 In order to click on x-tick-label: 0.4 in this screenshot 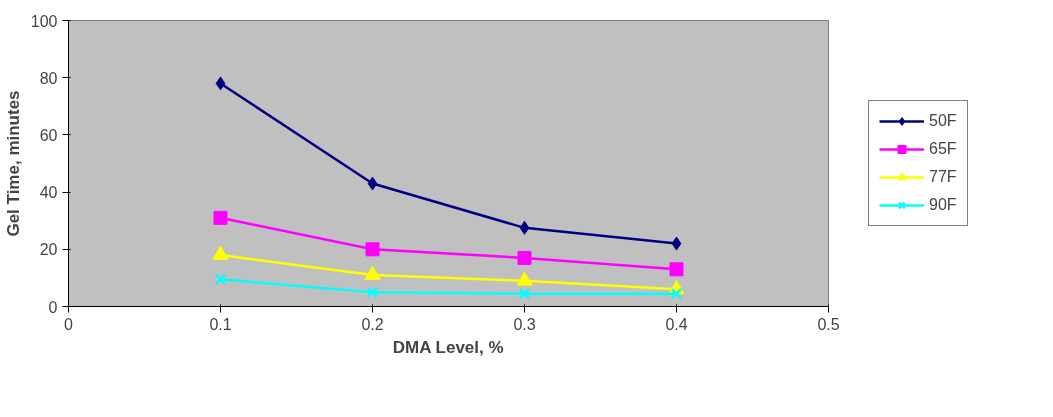, I will do `click(676, 324)`.